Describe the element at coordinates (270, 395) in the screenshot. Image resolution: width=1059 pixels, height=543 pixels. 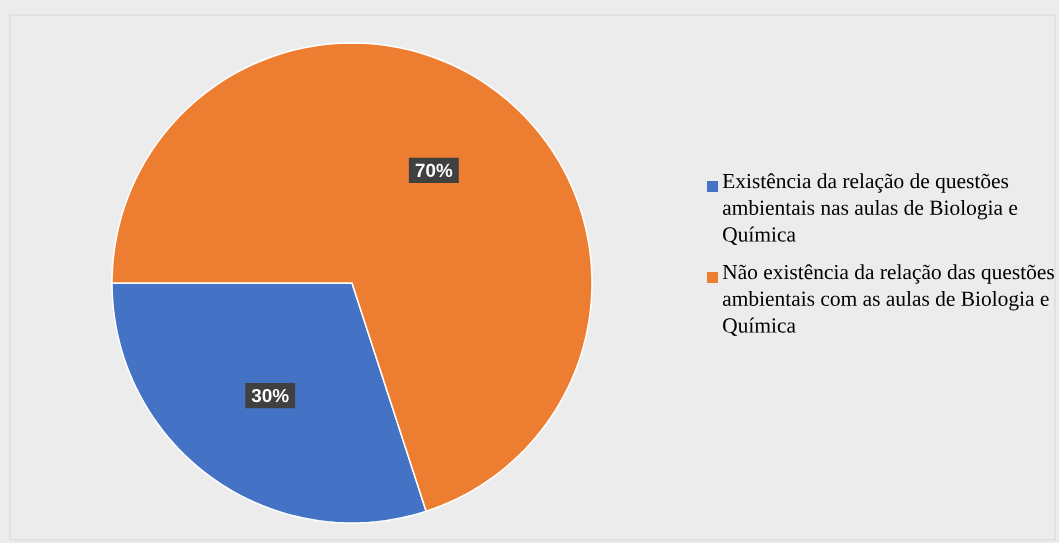
I see `data-label: 30%` at that location.